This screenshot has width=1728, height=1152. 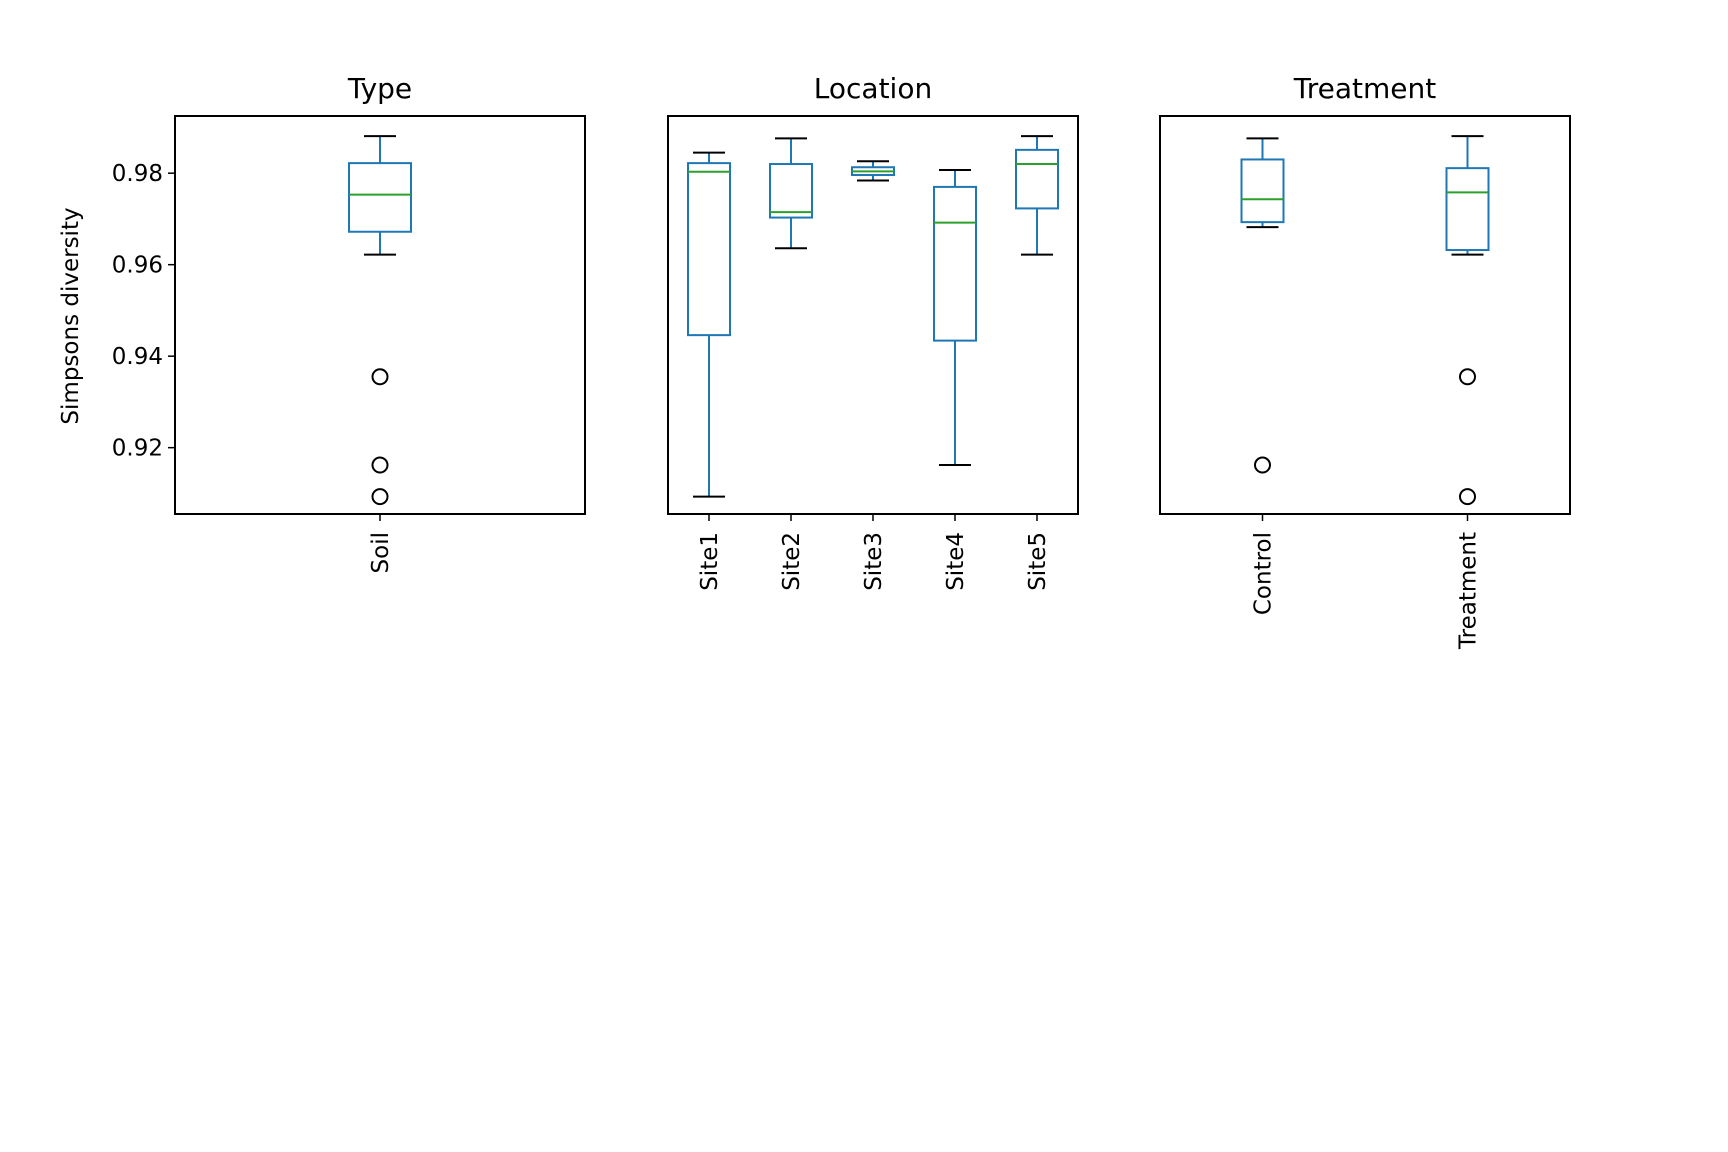 I want to click on box-treatment, so click(x=1467, y=320).